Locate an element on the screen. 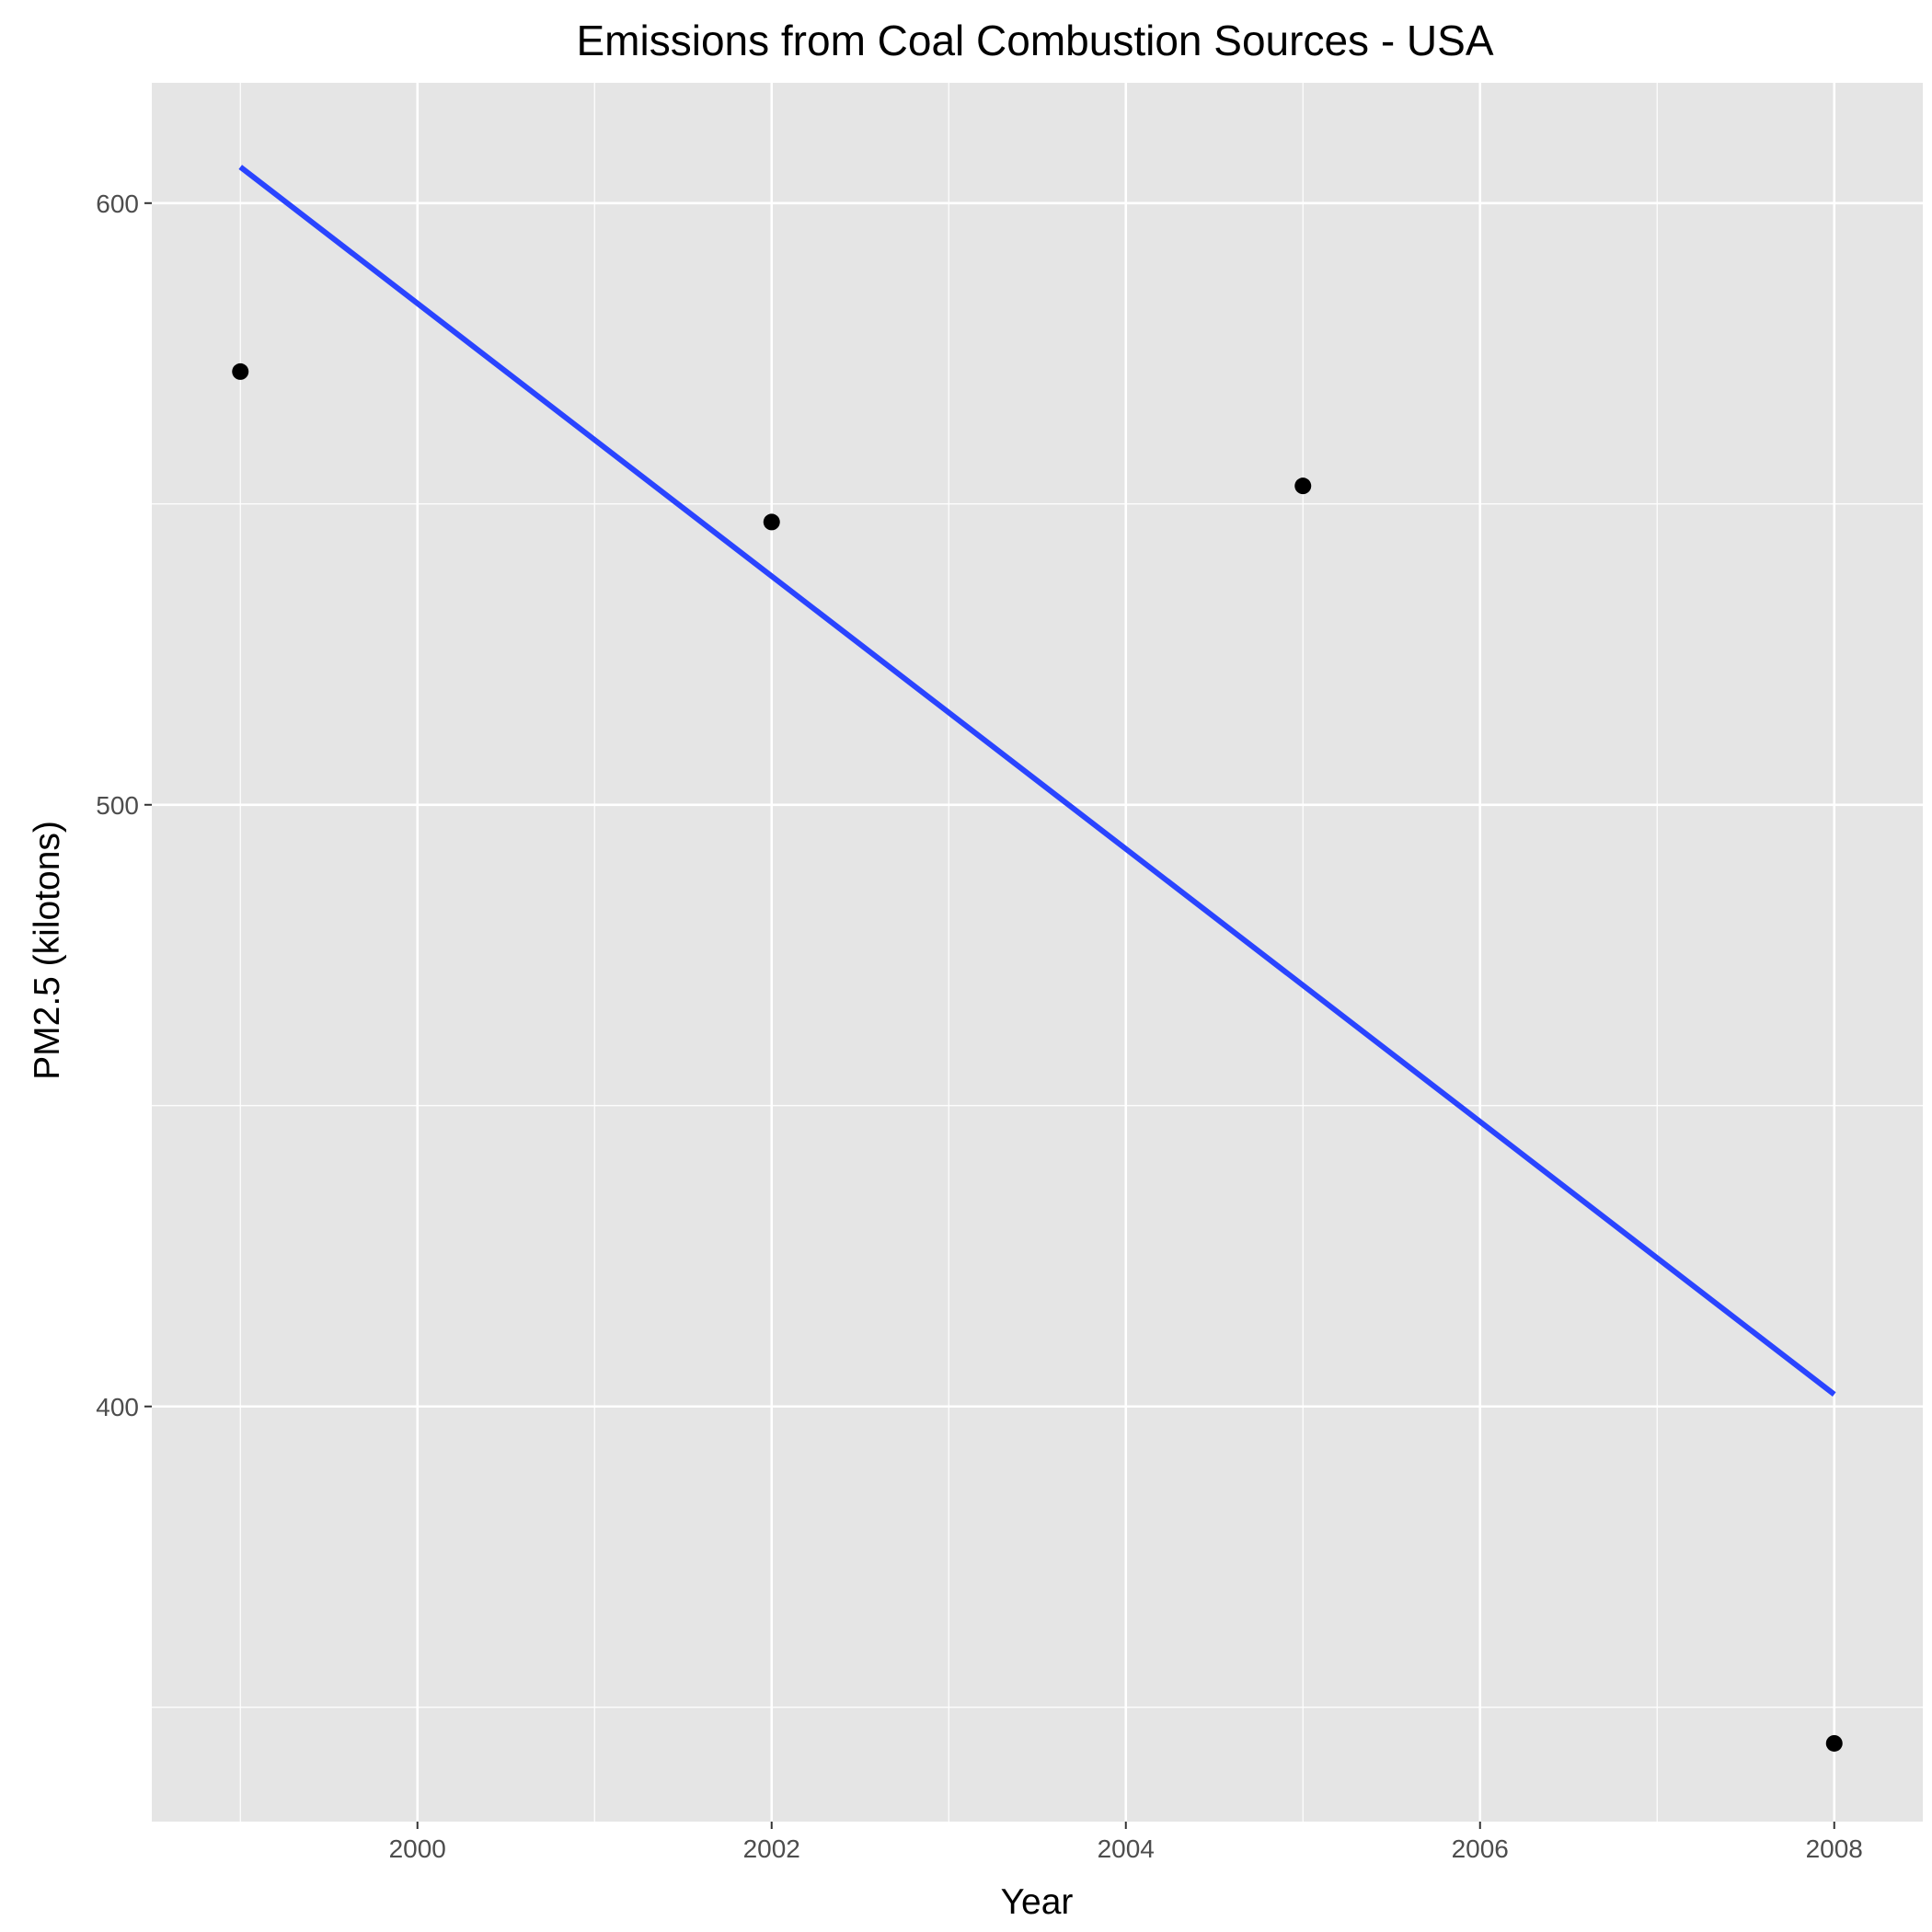 This screenshot has height=1932, width=1932. x-axis: 2000 2002 2004 2006 2008 is located at coordinates (1126, 1842).